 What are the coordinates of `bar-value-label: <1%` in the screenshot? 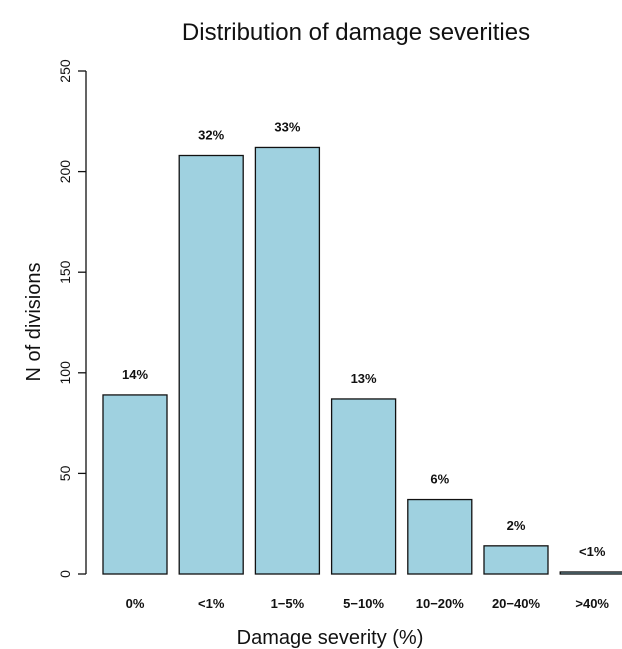 It's located at (592, 551).